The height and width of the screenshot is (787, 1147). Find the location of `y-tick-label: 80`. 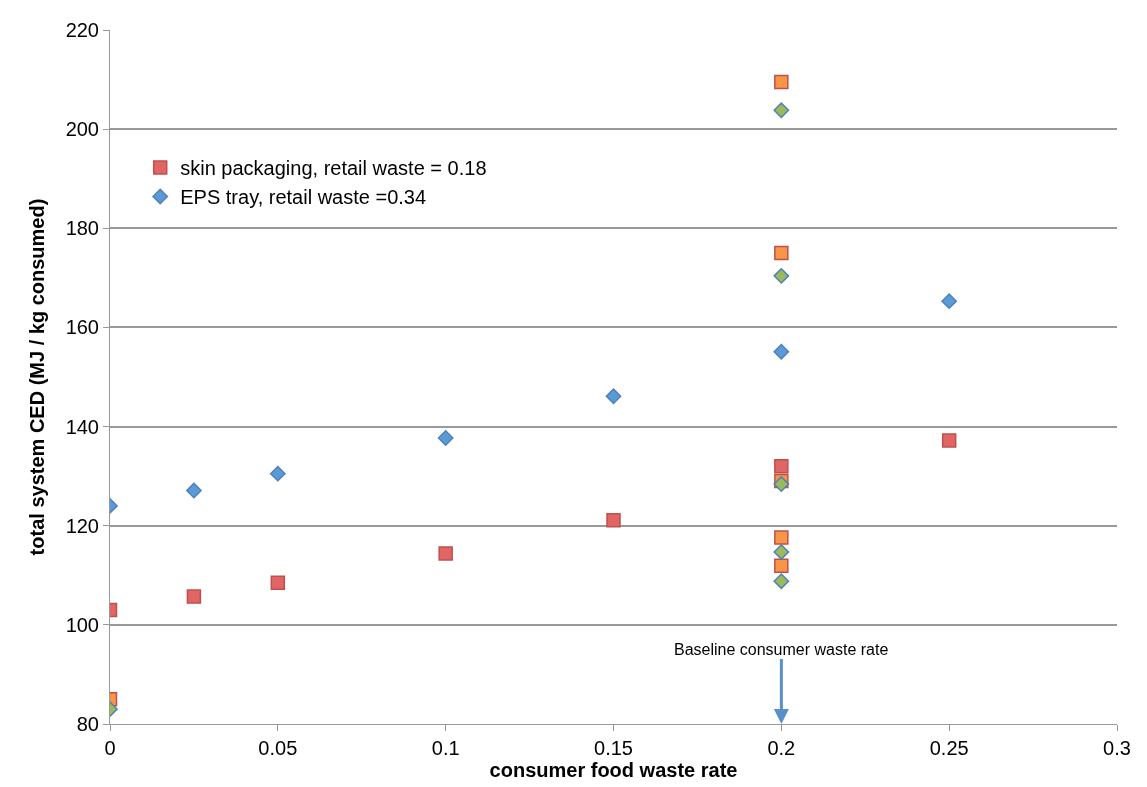

y-tick-label: 80 is located at coordinates (87, 724).